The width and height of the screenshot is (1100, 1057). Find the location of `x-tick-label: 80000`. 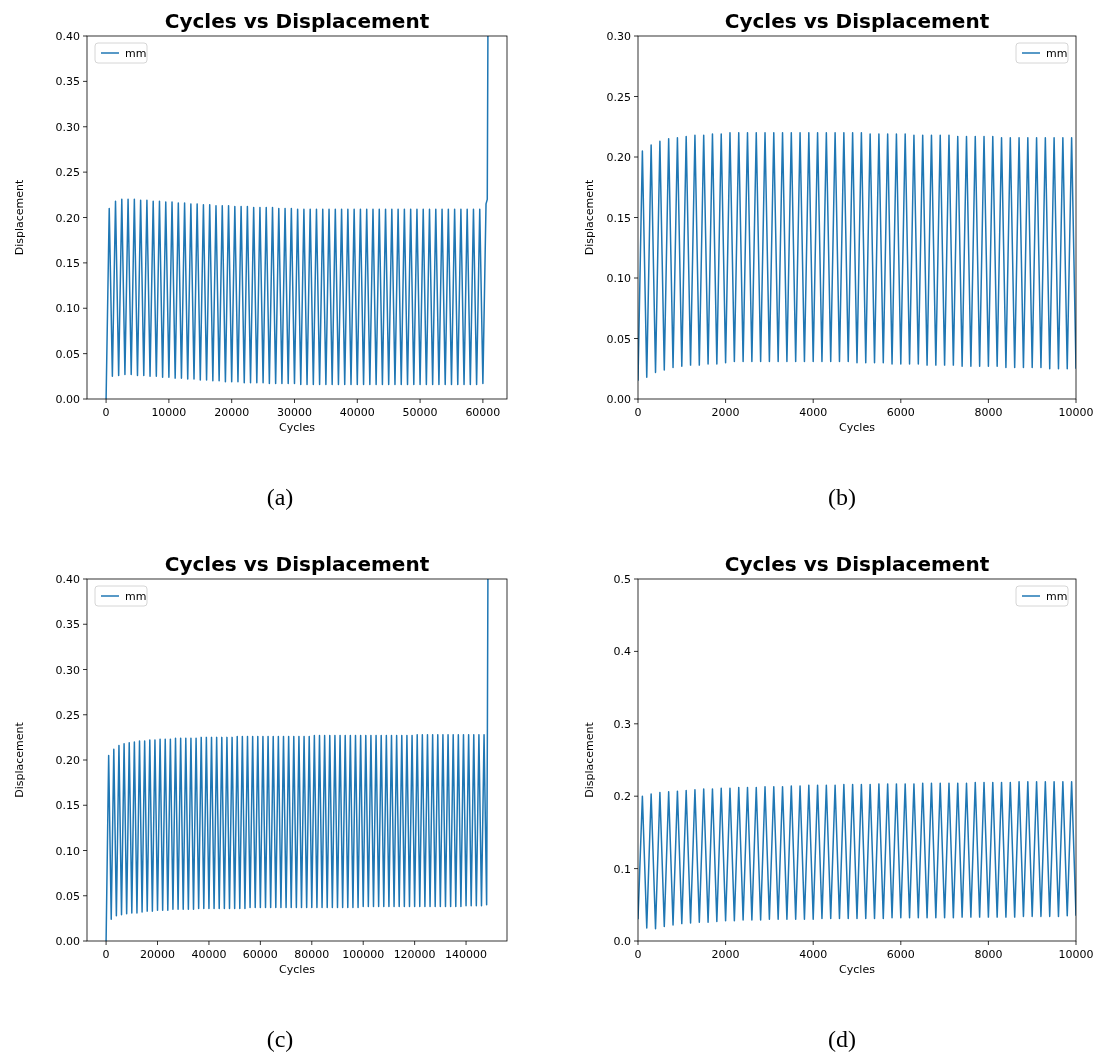

x-tick-label: 80000 is located at coordinates (312, 954).